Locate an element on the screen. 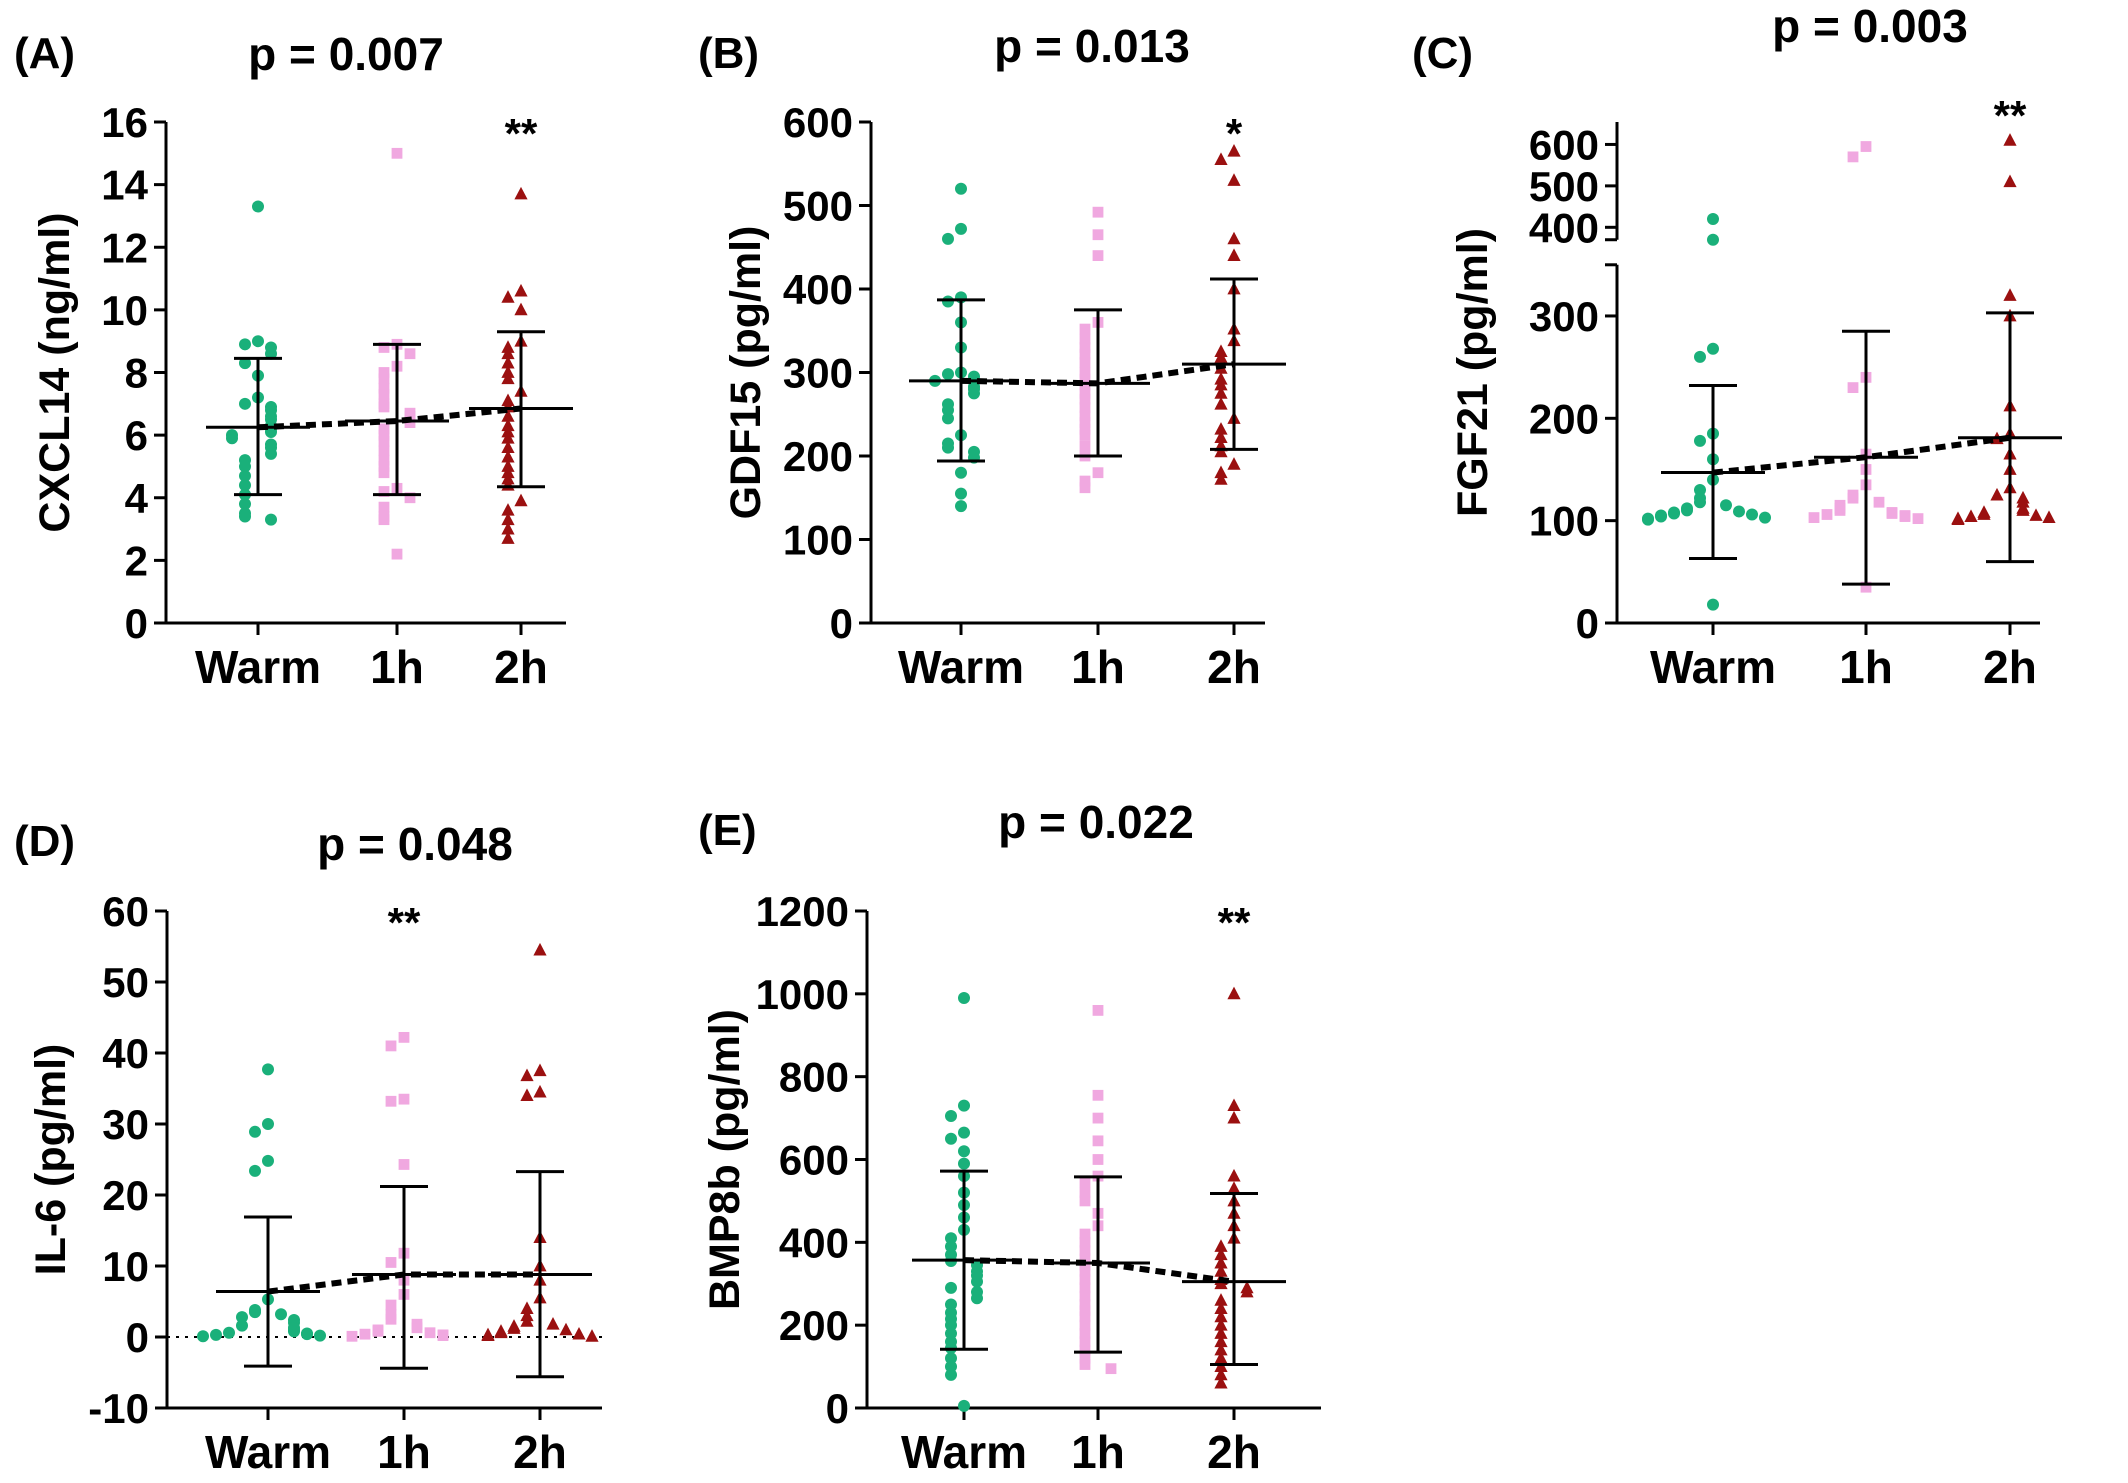 This screenshot has height=1483, width=2128. panel-e-y-tick-label: 1200 is located at coordinates (802, 911).